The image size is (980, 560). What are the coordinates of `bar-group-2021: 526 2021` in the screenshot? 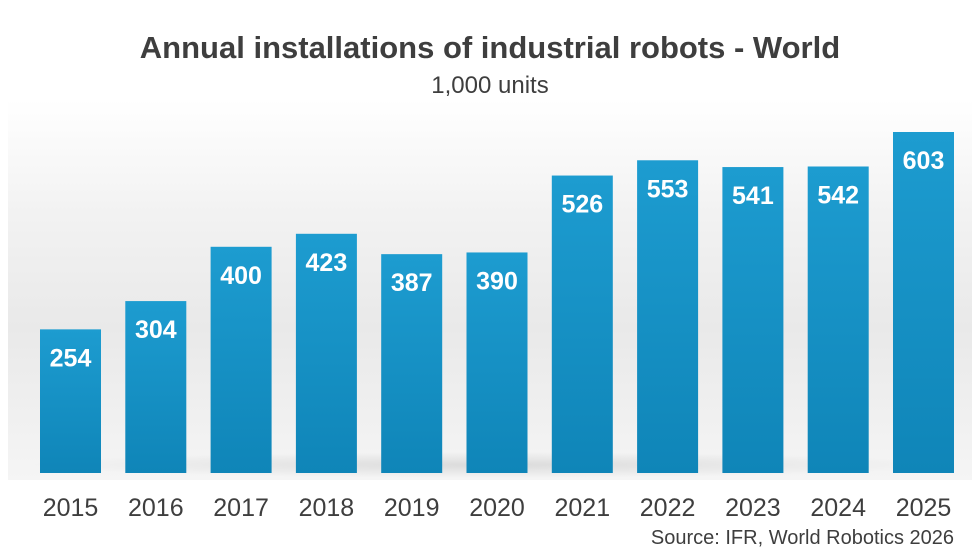 It's located at (582, 348).